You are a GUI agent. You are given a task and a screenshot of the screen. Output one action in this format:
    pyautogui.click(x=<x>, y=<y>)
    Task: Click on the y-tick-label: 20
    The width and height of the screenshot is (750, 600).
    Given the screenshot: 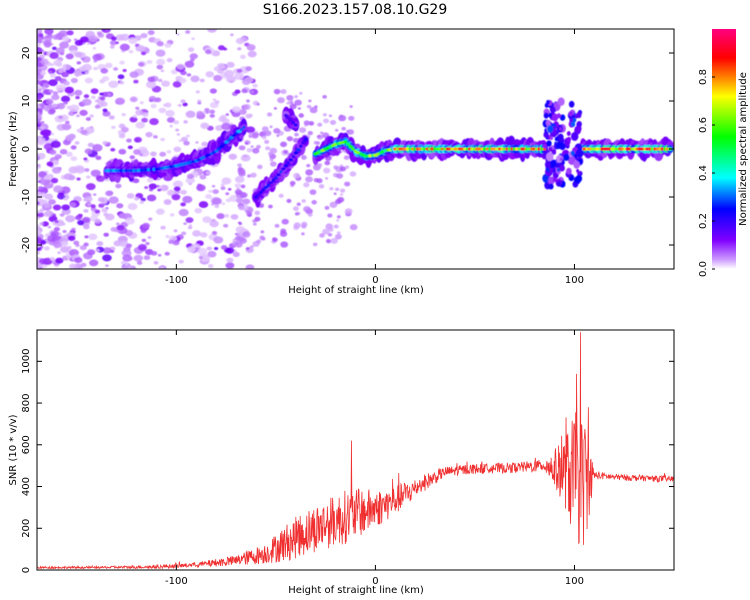 What is the action you would take?
    pyautogui.click(x=26, y=53)
    